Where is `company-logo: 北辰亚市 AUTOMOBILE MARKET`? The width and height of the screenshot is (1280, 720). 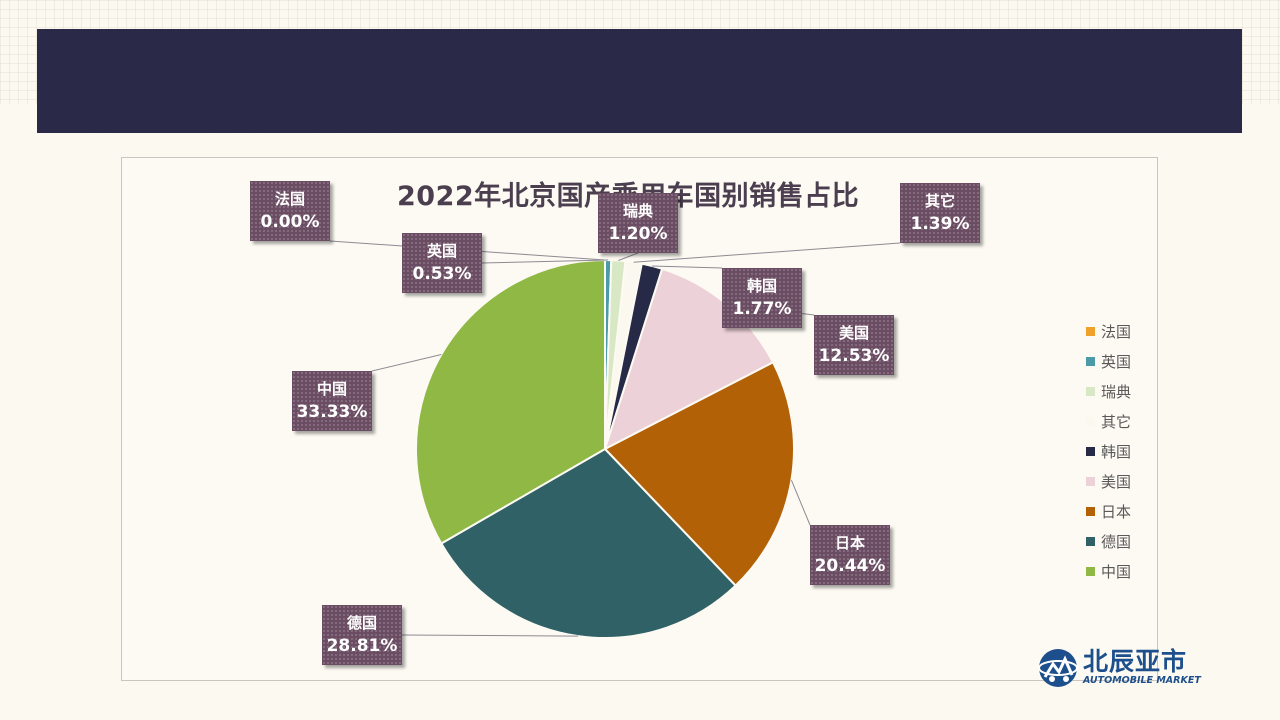 company-logo: 北辰亚市 AUTOMOBILE MARKET is located at coordinates (1123, 668).